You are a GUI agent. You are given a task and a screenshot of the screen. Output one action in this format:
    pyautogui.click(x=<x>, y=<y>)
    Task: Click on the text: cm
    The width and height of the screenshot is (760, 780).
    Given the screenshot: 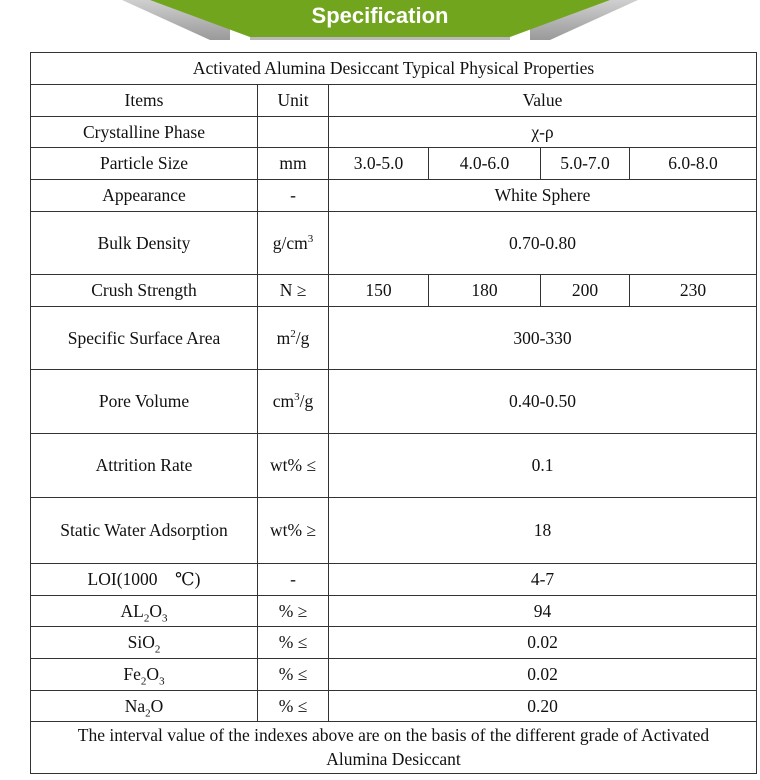 What is the action you would take?
    pyautogui.click(x=283, y=401)
    